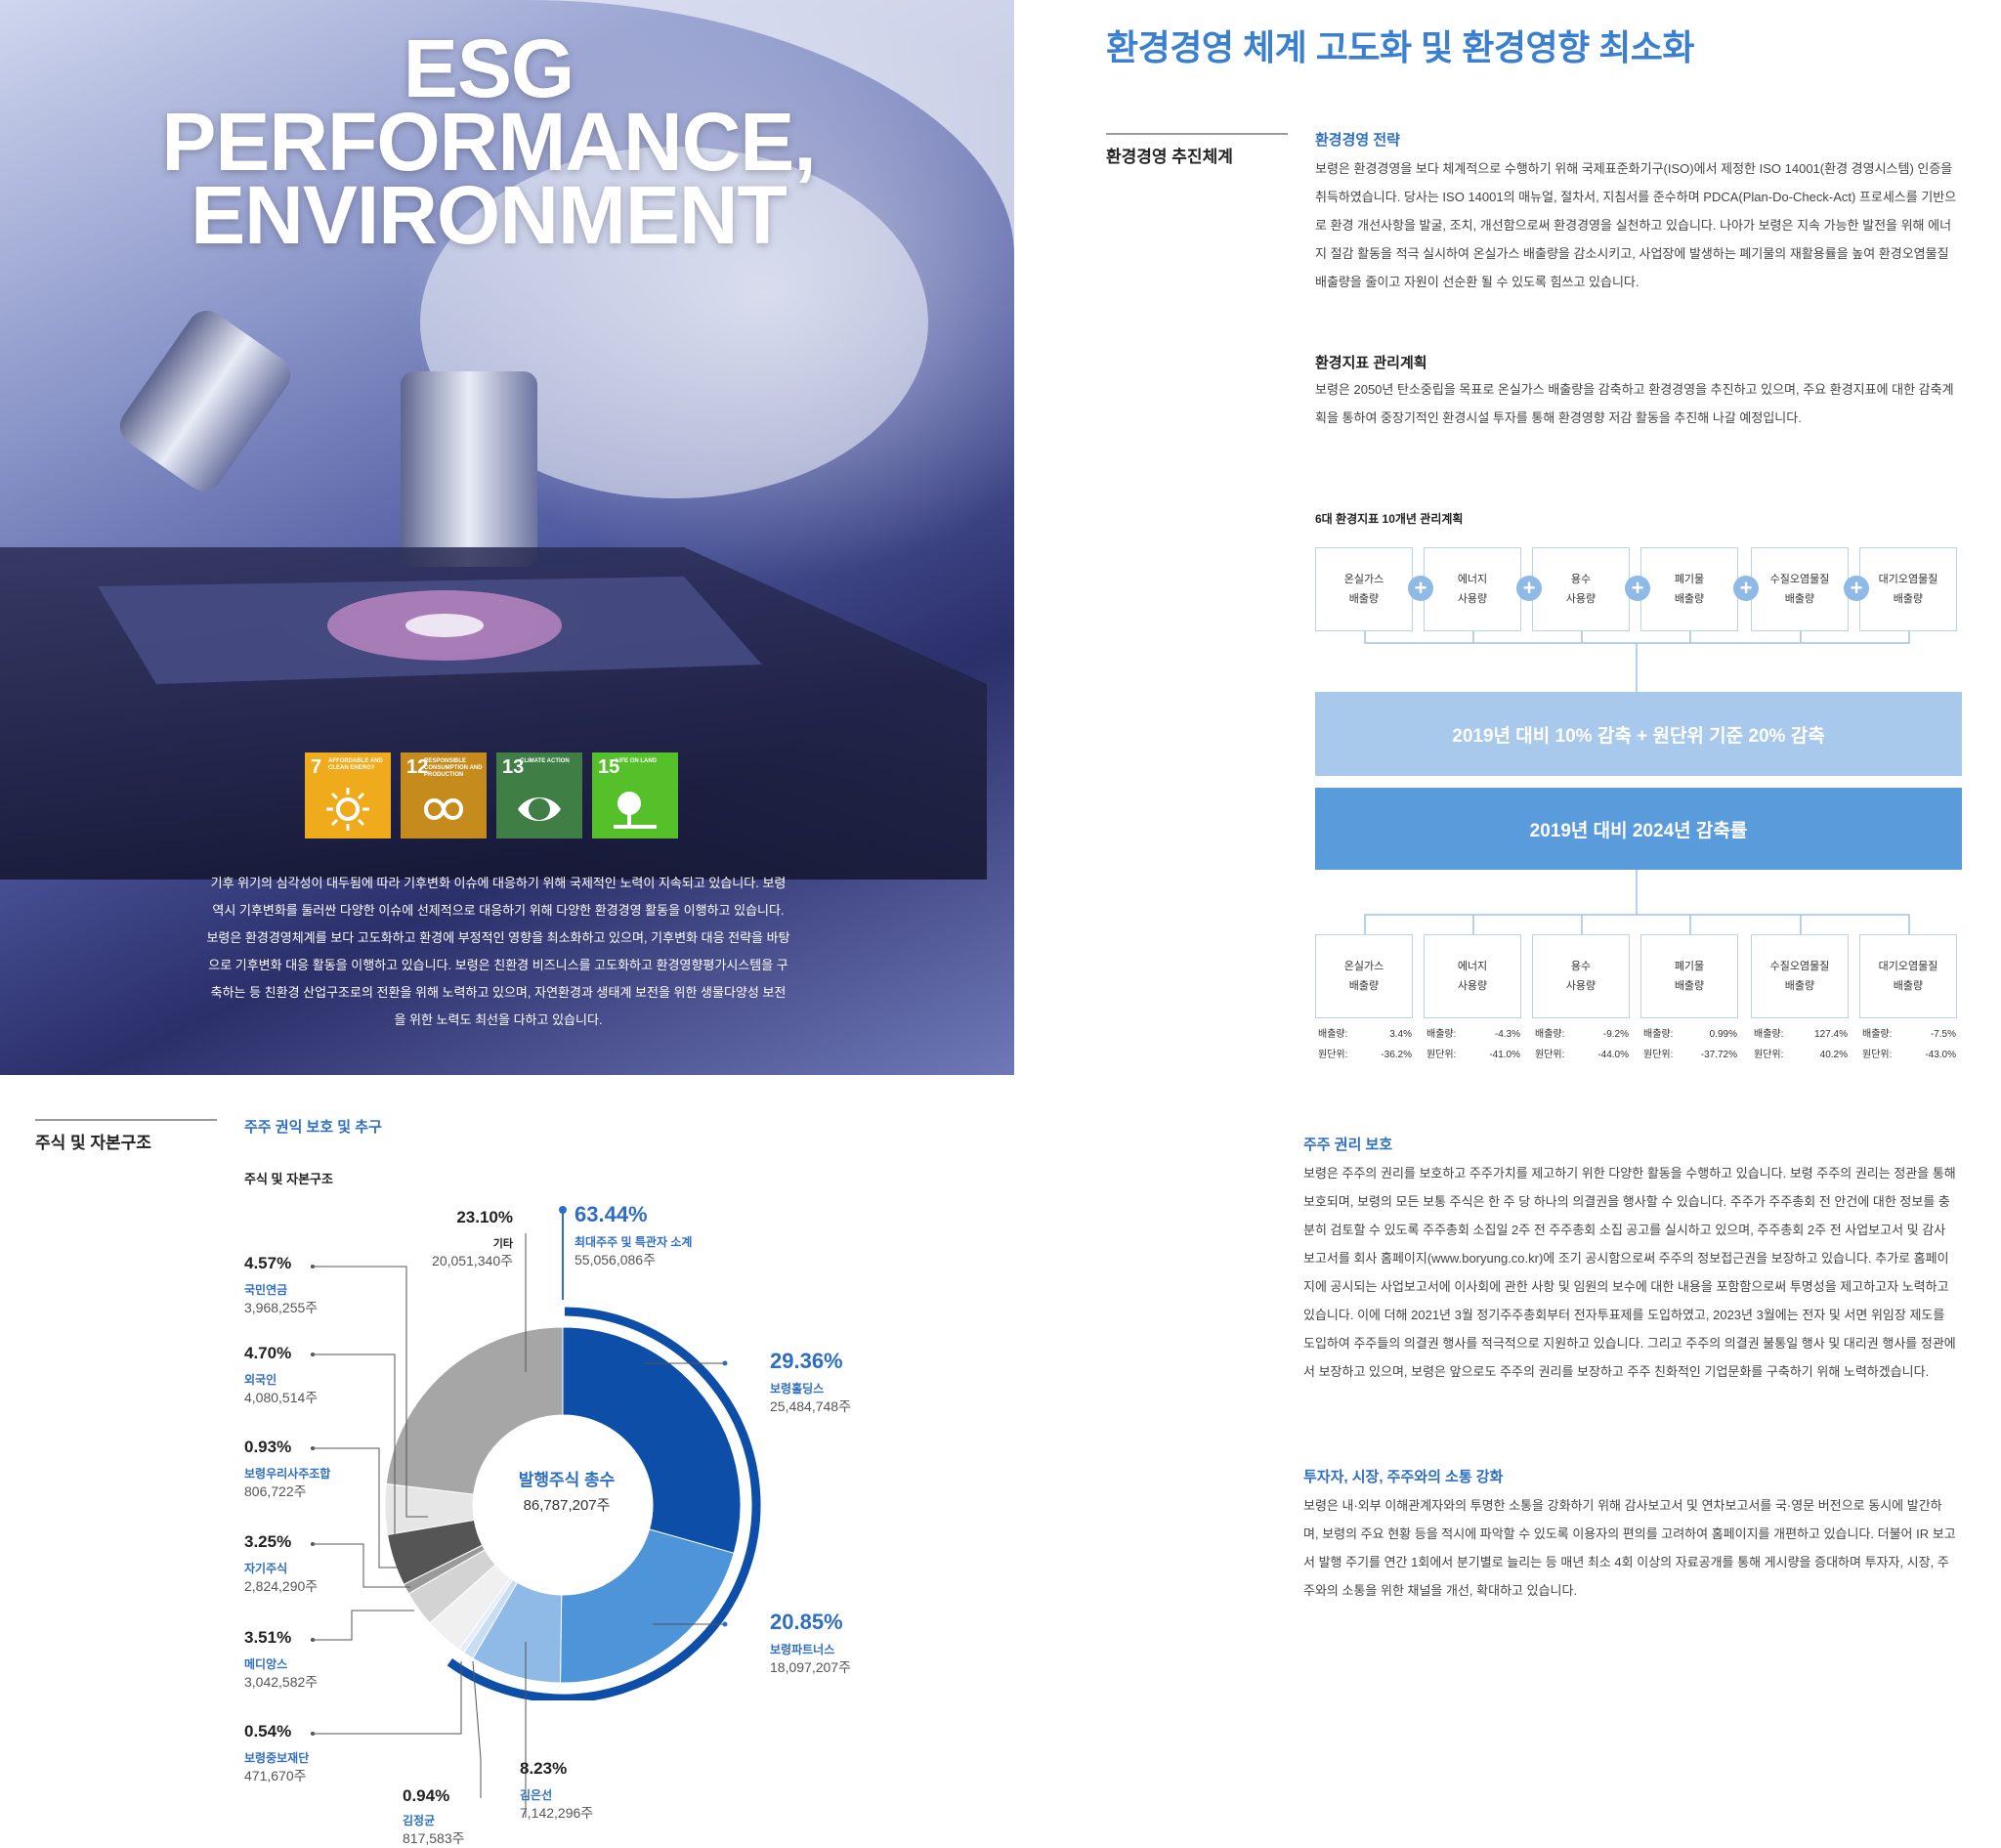 This screenshot has height=1848, width=2001. I want to click on holder-name: 기타, so click(502, 1244).